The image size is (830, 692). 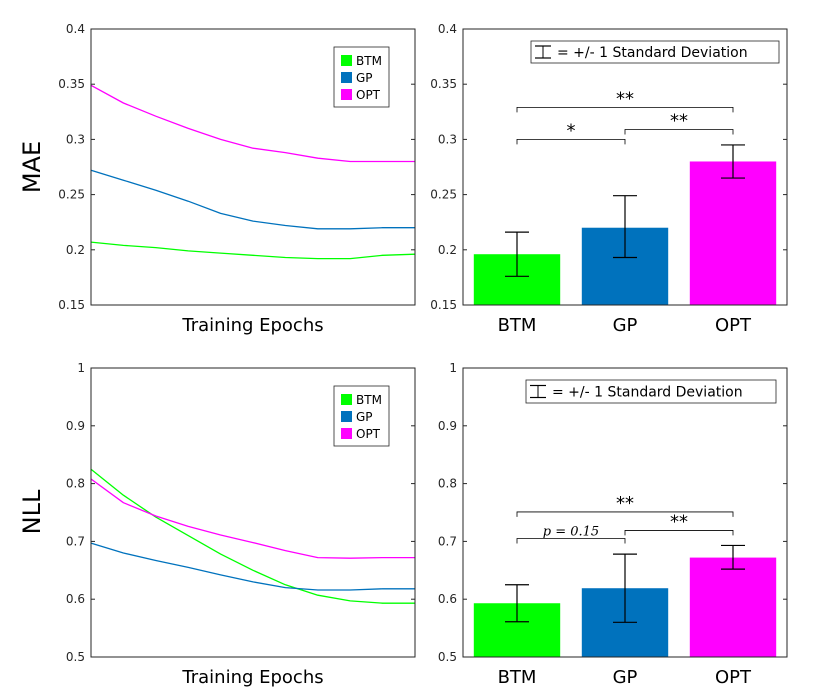 I want to click on significance-label: p = 0.15, so click(x=571, y=532).